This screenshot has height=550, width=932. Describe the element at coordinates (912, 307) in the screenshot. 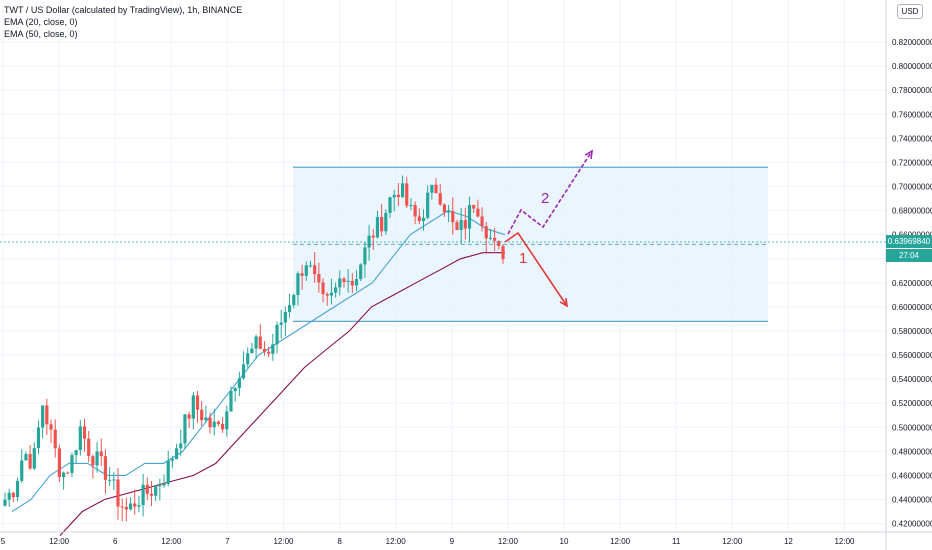

I see `price-tick-label: 0.60000000` at that location.